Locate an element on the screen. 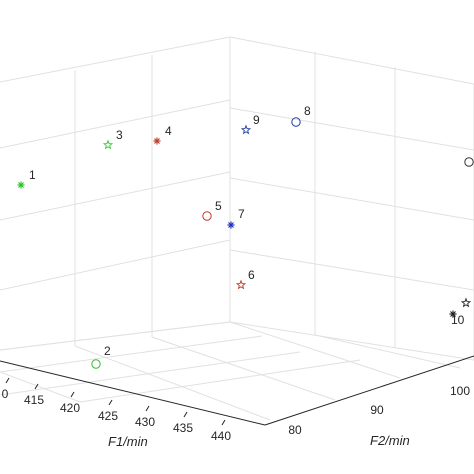  x-tick-label: 415 is located at coordinates (34, 400).